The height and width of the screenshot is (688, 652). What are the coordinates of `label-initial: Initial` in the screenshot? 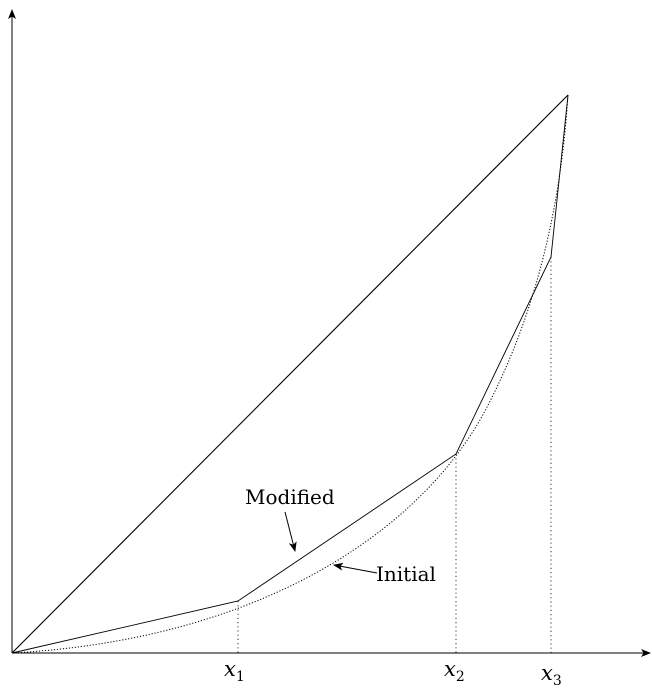 It's located at (406, 574).